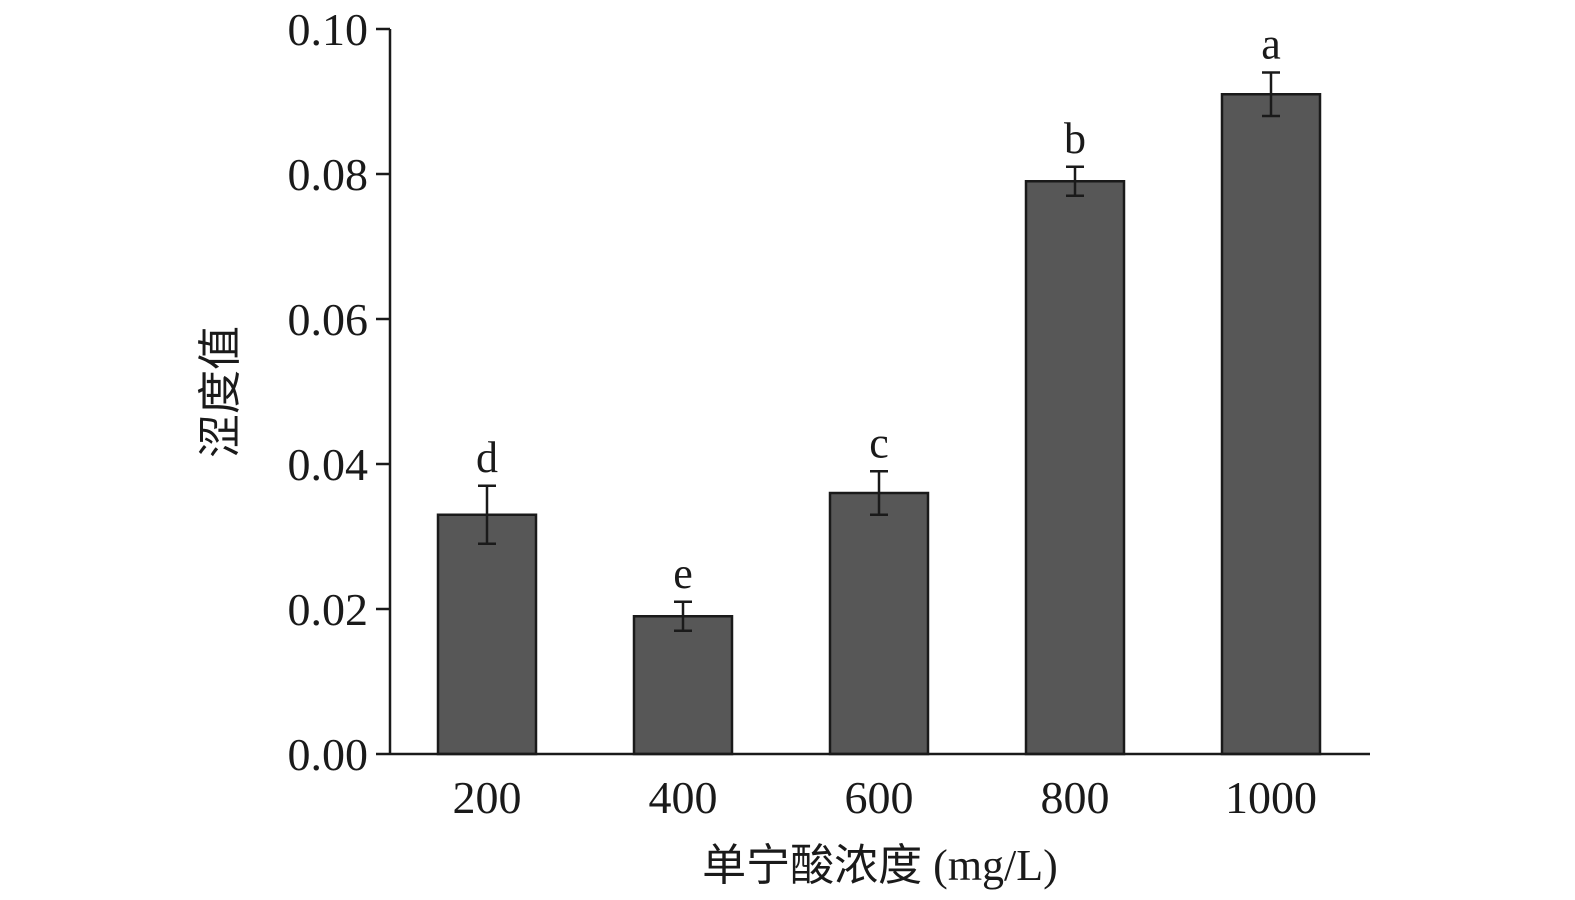 The image size is (1575, 900). I want to click on significance-letter-600: c, so click(879, 442).